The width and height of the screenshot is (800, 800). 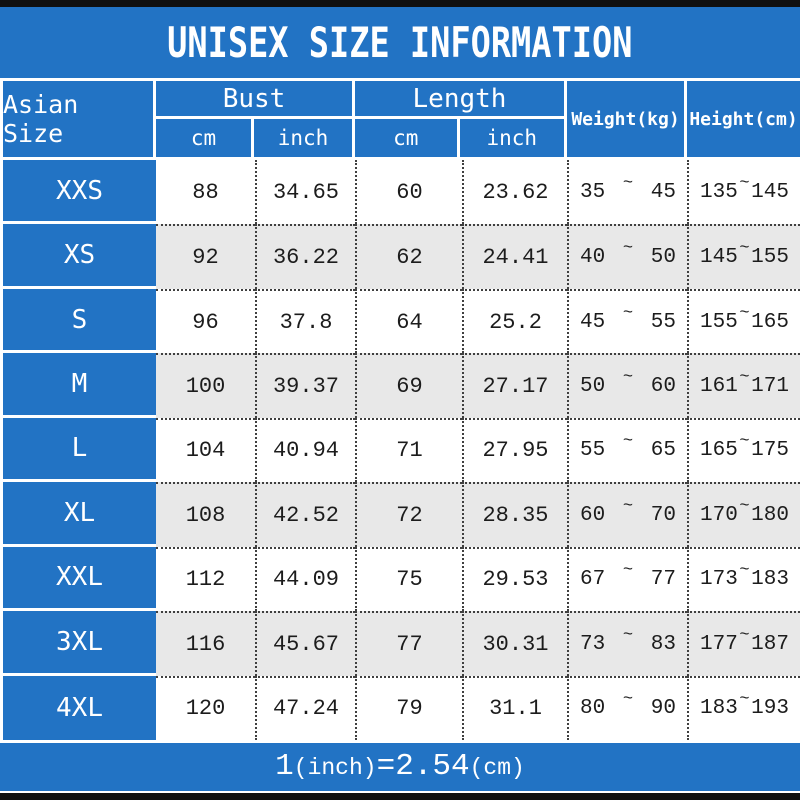 I want to click on weight-max-value: 83, so click(x=663, y=644).